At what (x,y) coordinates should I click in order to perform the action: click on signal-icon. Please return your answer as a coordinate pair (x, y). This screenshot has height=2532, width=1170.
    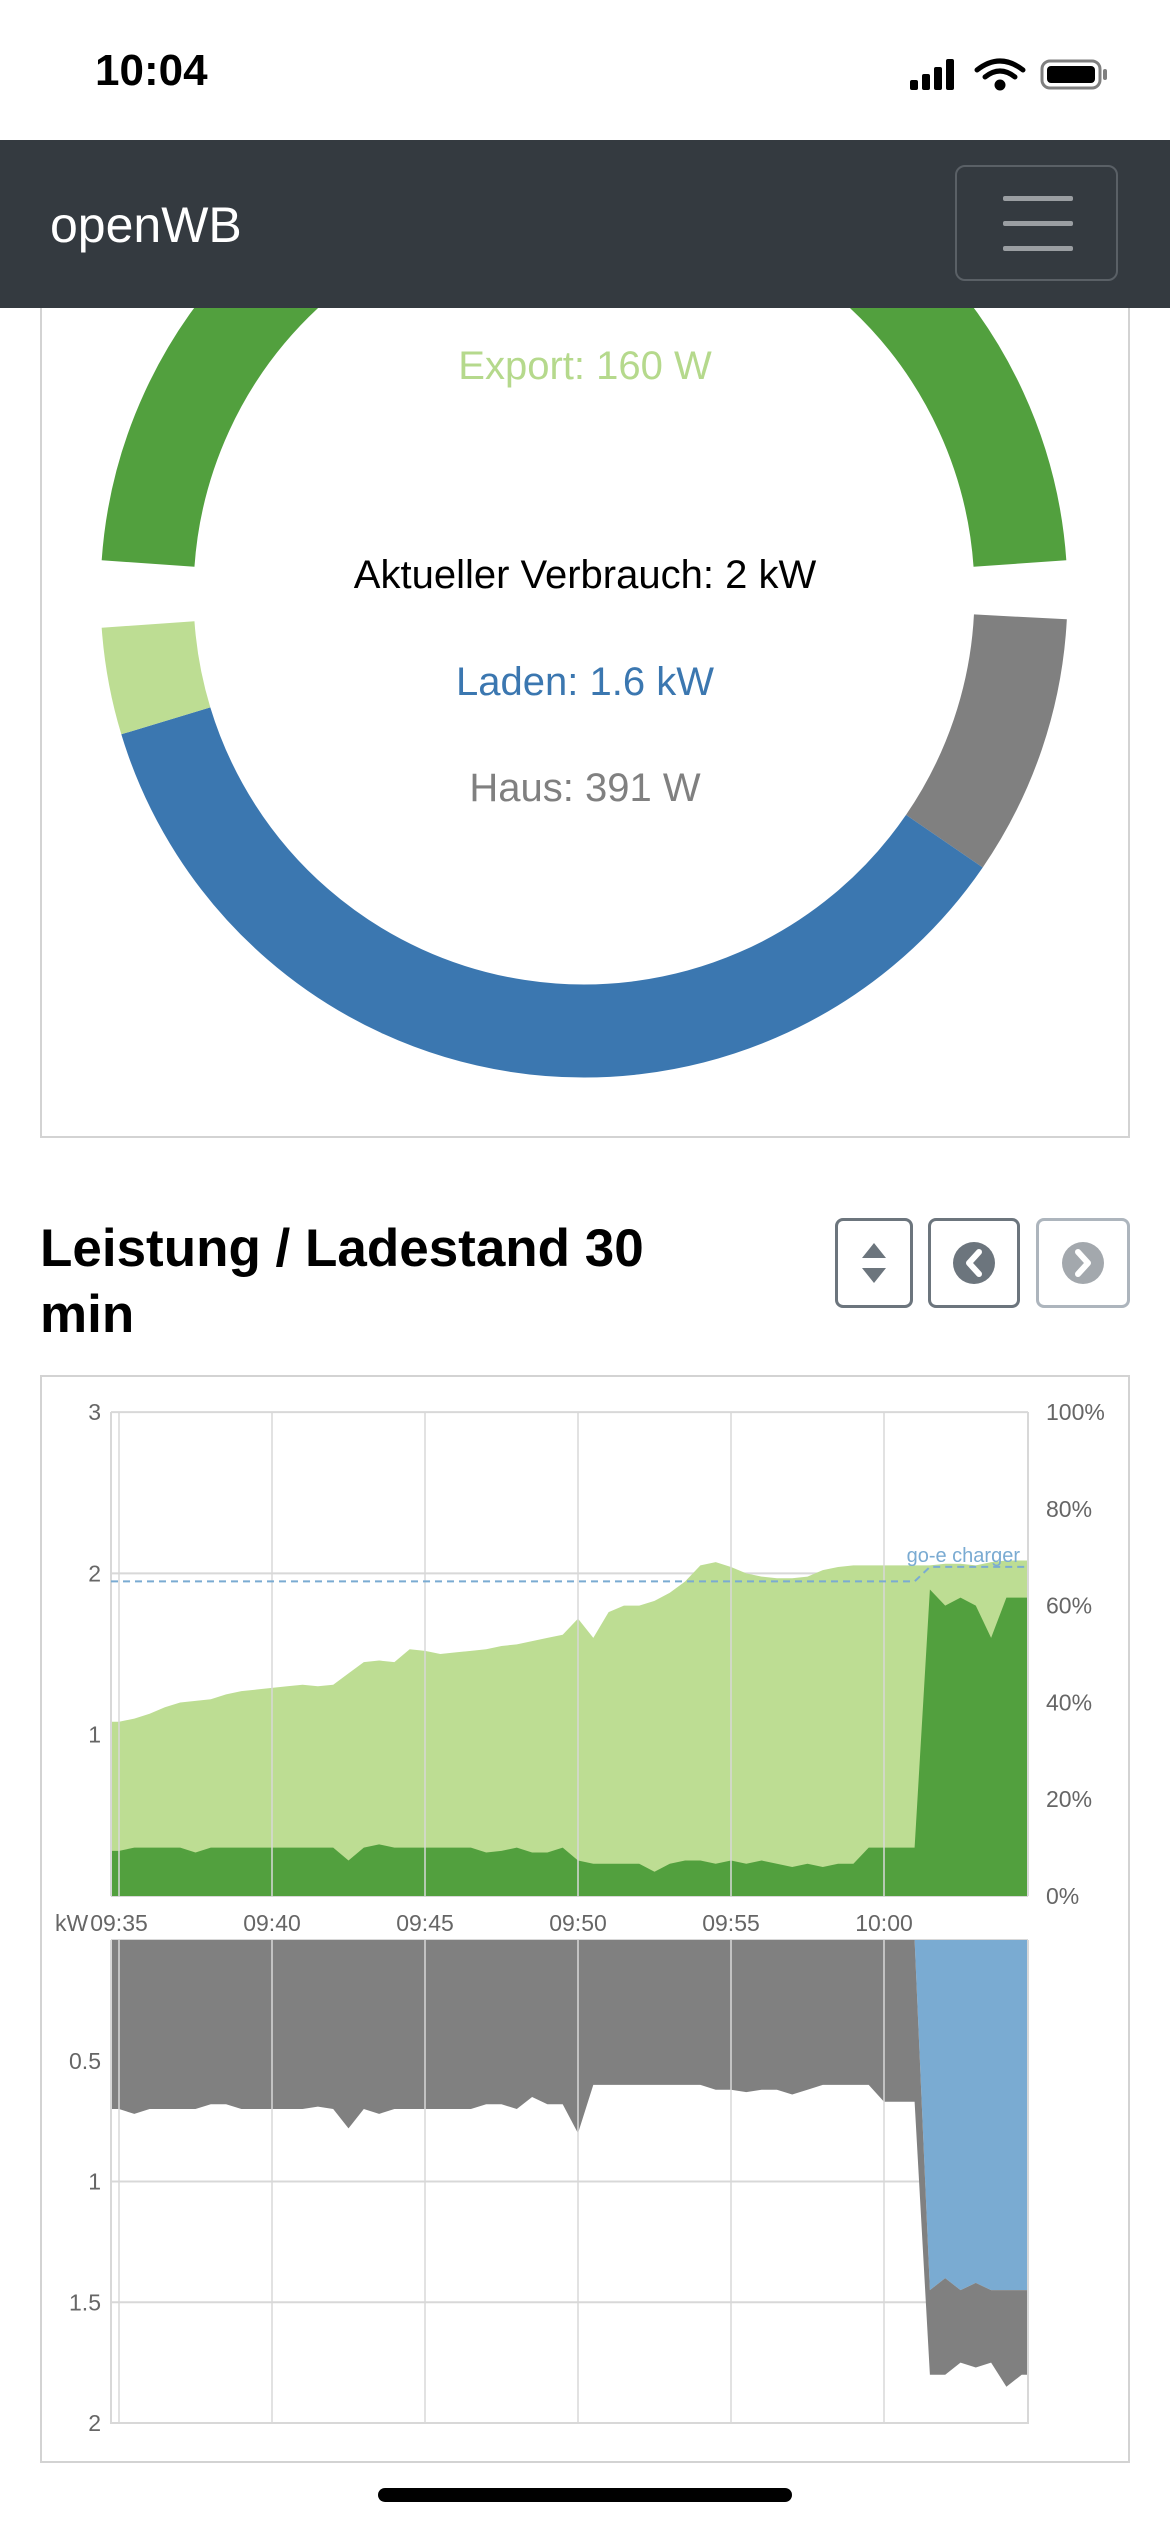
    Looking at the image, I should click on (932, 74).